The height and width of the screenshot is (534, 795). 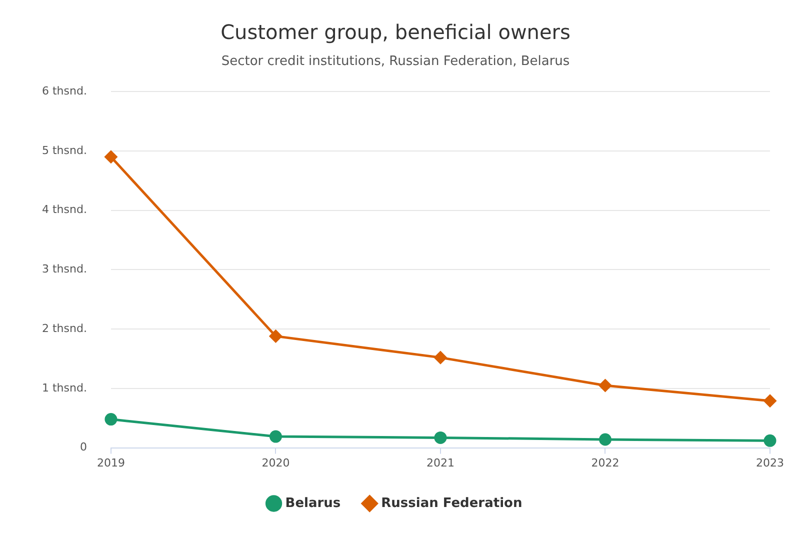 What do you see at coordinates (451, 503) in the screenshot?
I see `legend-label: Russian Federation` at bounding box center [451, 503].